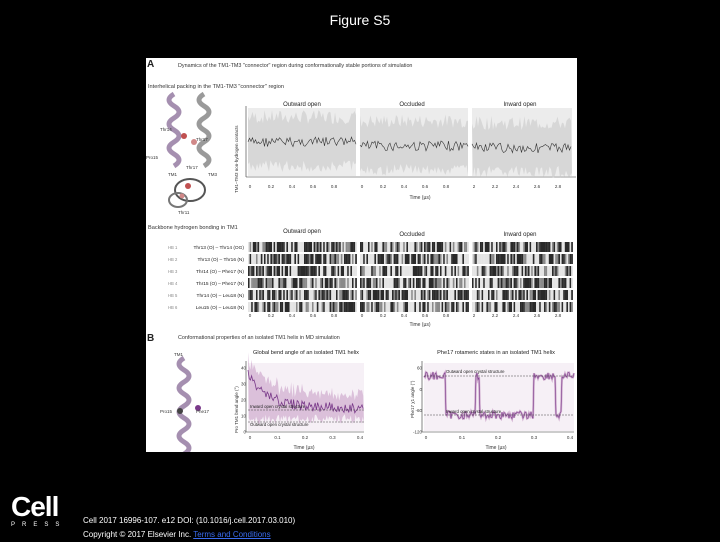  Describe the element at coordinates (302, 232) in the screenshot. I see `hb-cond-1: Outward open` at that location.